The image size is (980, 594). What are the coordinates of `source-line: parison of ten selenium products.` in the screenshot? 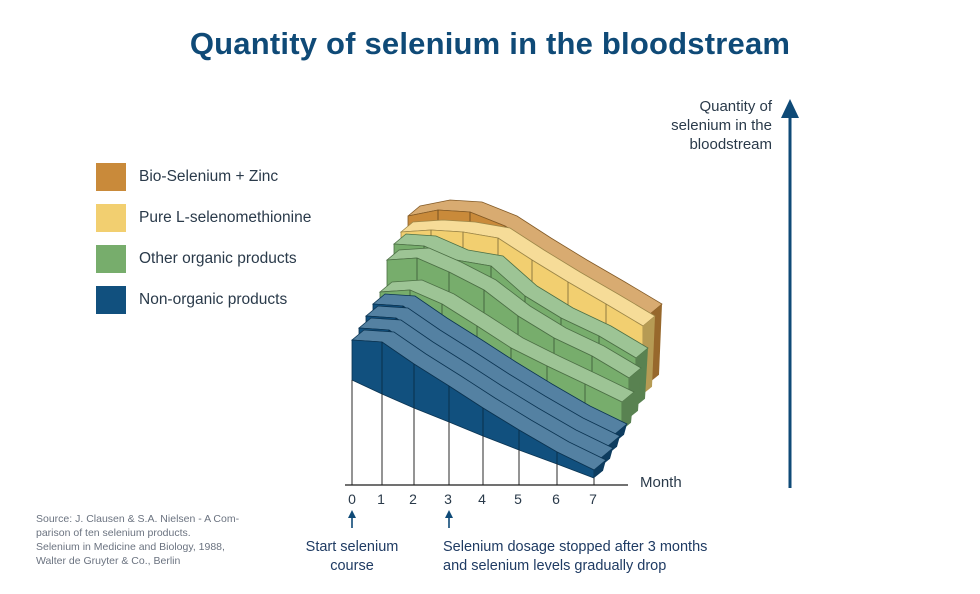 It's located at (113, 533).